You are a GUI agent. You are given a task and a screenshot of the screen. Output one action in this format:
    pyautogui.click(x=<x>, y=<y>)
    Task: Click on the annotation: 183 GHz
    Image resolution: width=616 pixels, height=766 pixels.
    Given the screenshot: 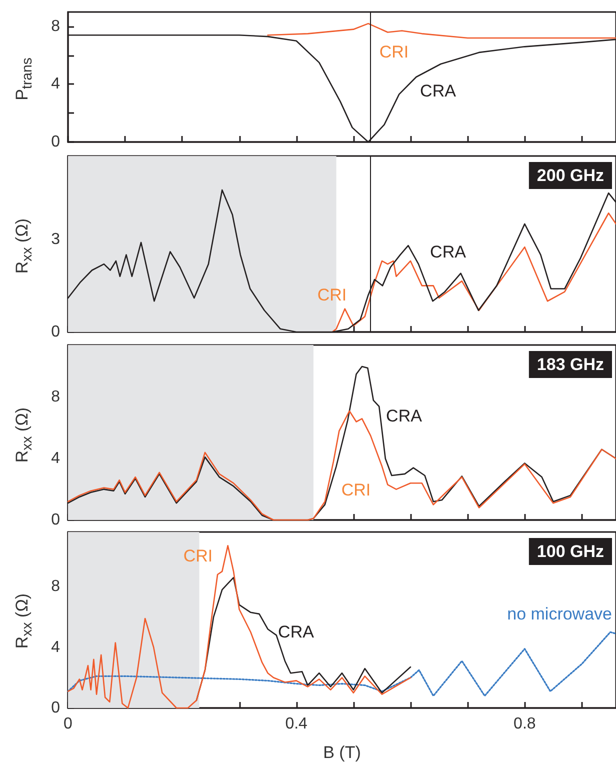 What is the action you would take?
    pyautogui.click(x=570, y=364)
    